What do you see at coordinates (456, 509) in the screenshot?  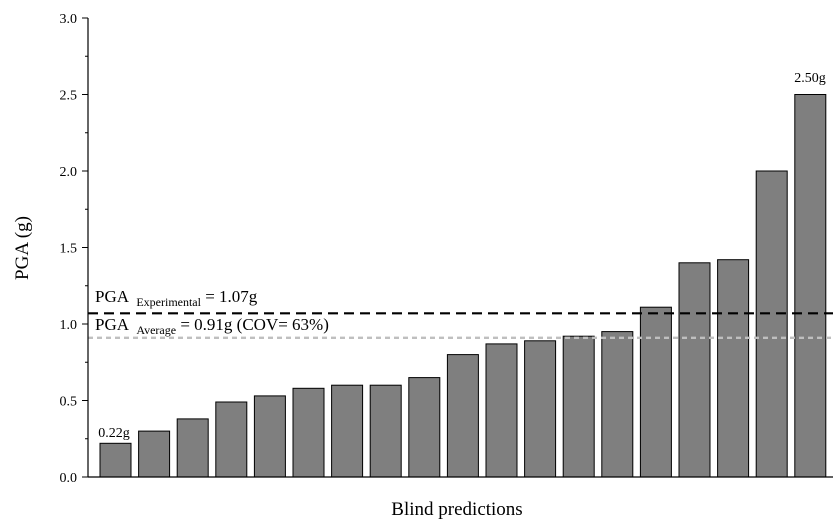 I see `x-axis-title: Blind predictions` at bounding box center [456, 509].